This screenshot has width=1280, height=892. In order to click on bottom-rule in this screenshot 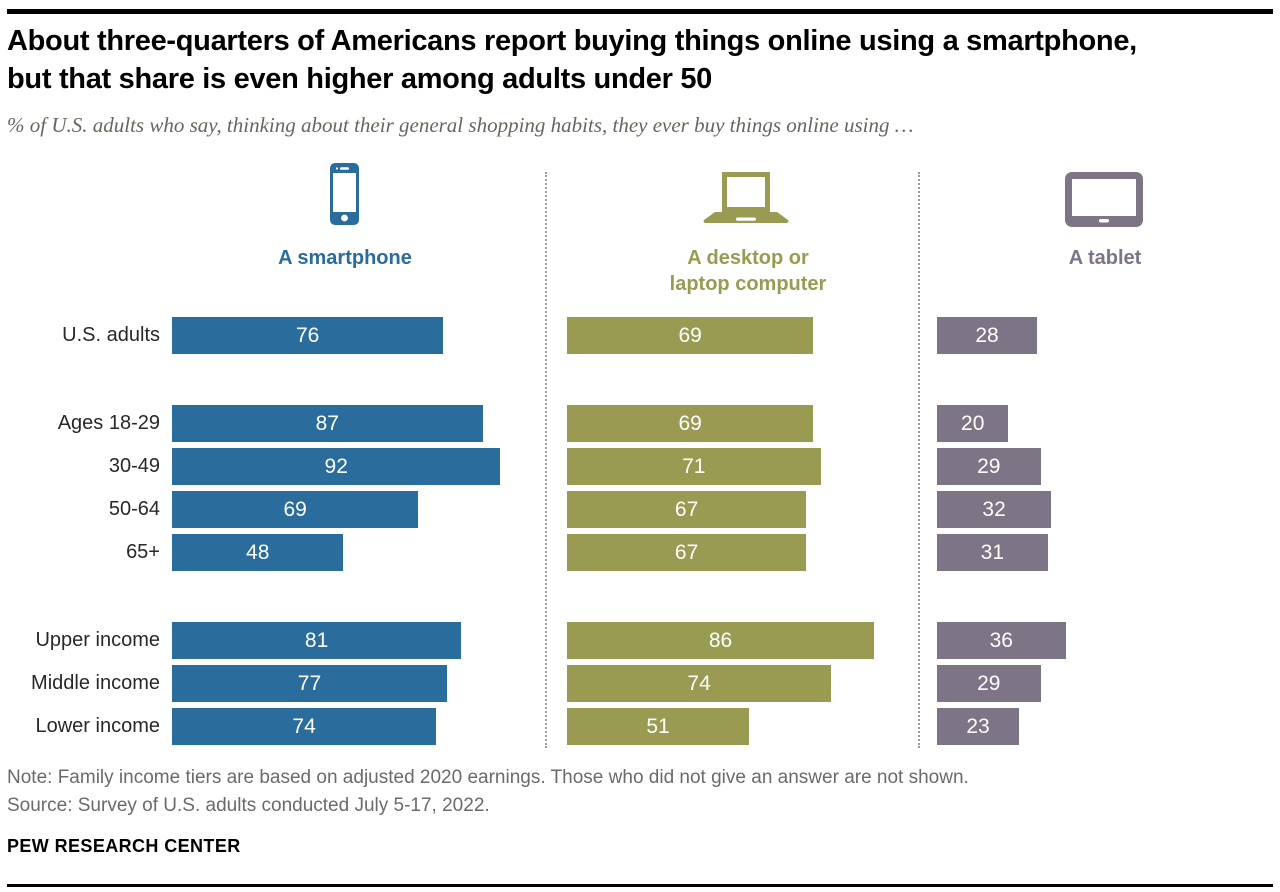, I will do `click(640, 885)`.